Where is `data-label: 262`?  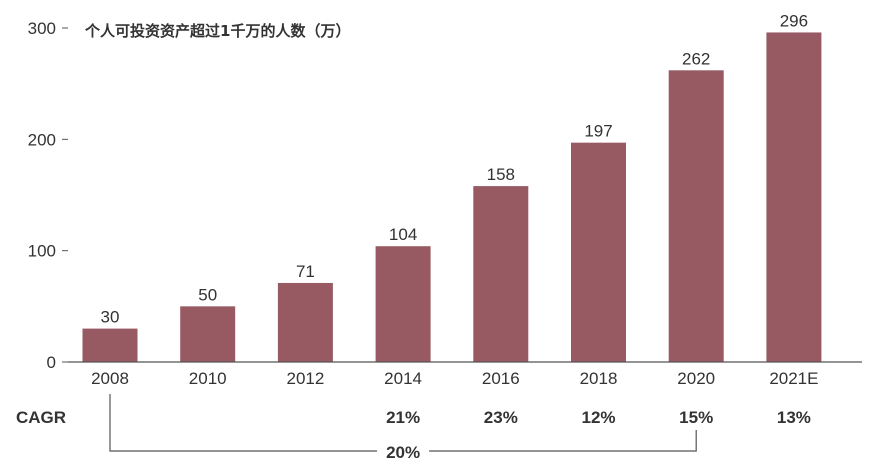 data-label: 262 is located at coordinates (696, 58).